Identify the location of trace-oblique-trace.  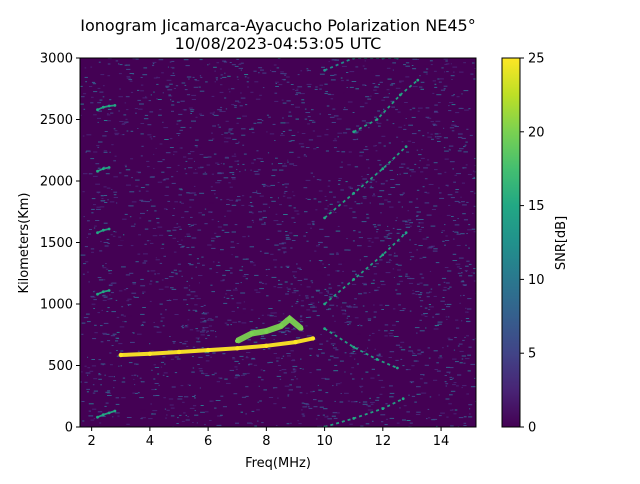
(364, 412).